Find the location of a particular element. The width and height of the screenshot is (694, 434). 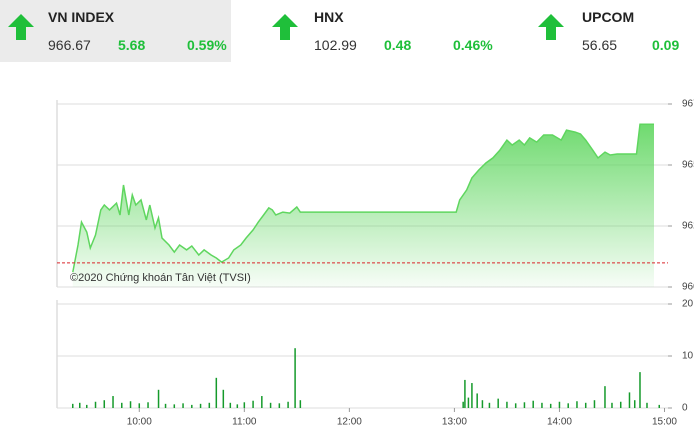

x-tick-label: 12:00 is located at coordinates (349, 422).